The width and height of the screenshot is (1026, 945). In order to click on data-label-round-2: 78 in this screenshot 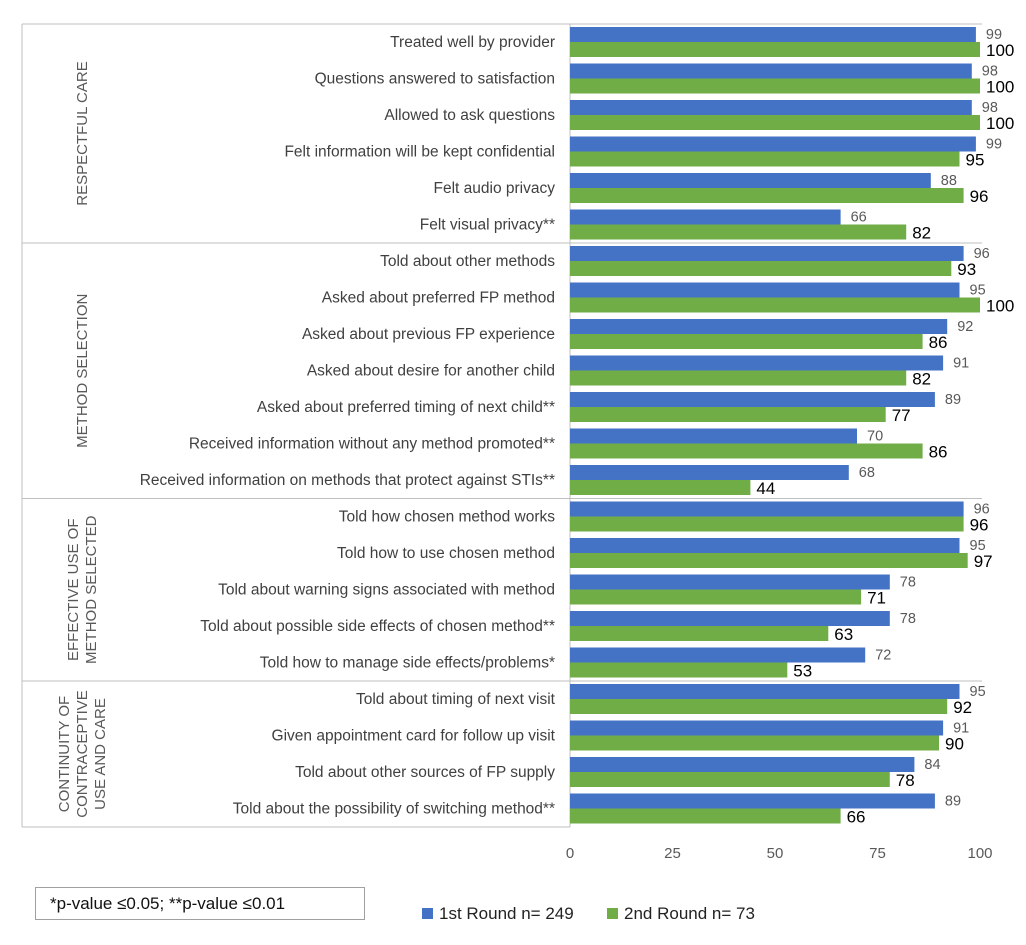, I will do `click(905, 780)`.